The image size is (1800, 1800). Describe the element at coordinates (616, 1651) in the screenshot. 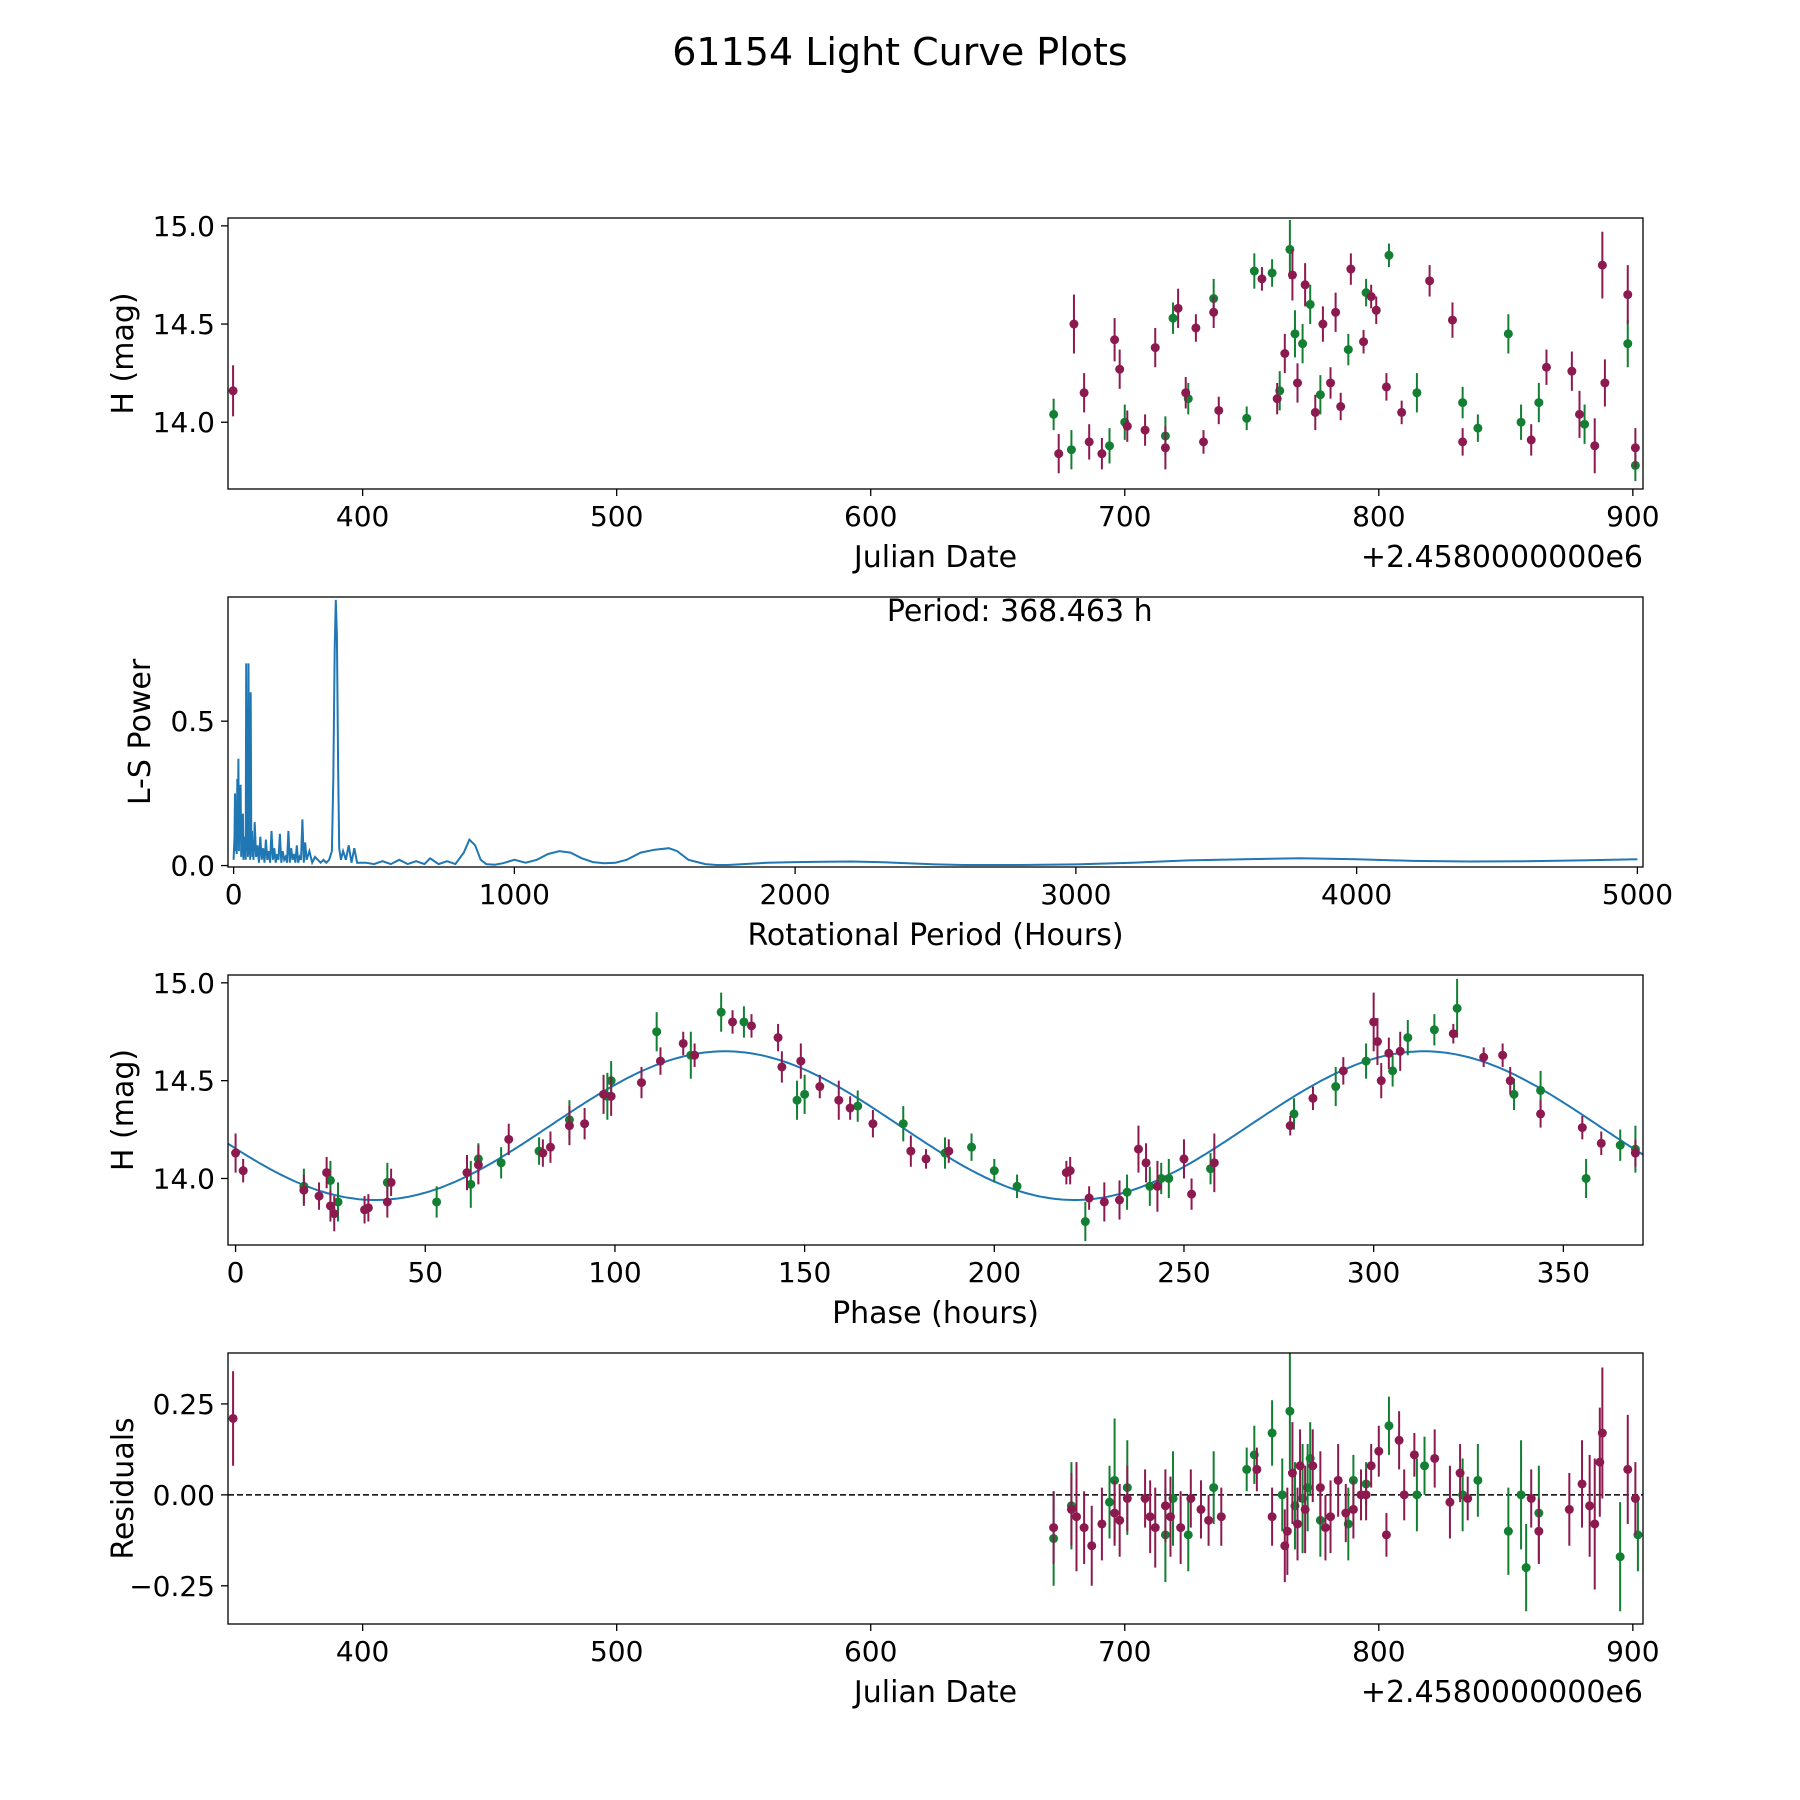

I see `residuals-x-tick-label: 500` at that location.